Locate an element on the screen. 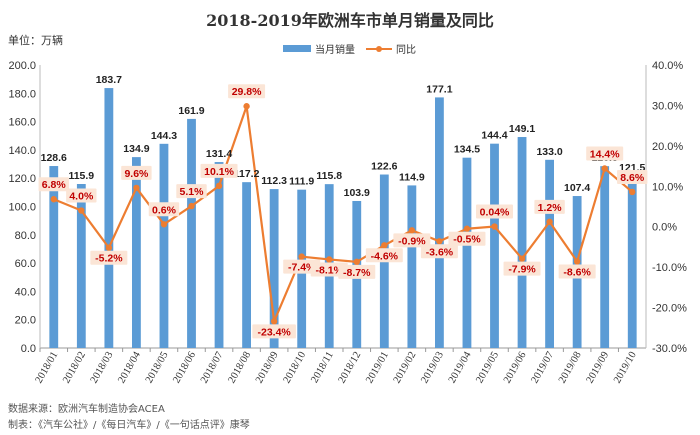  pct-value-label: -5.2% is located at coordinates (109, 259).